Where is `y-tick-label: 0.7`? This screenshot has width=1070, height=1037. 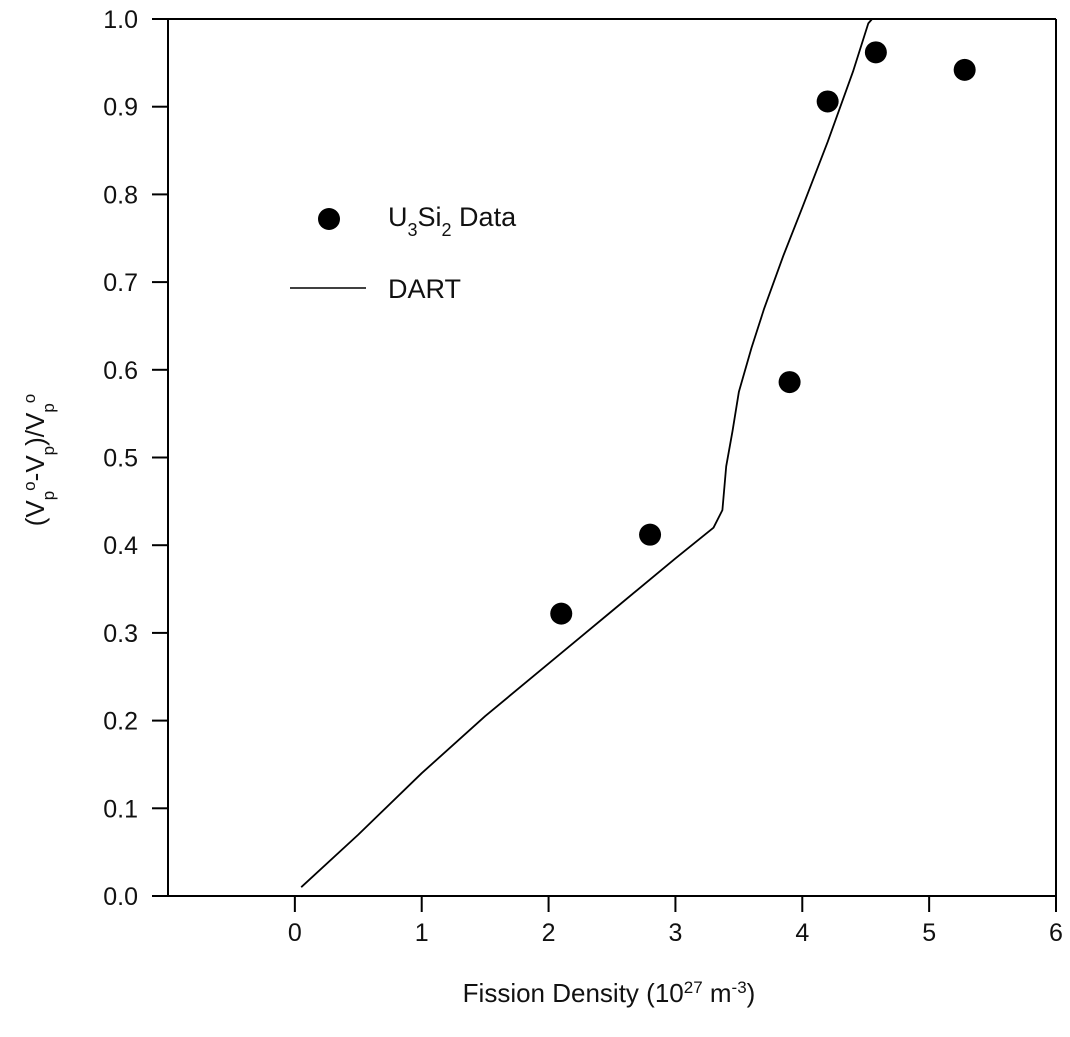 y-tick-label: 0.7 is located at coordinates (120, 283).